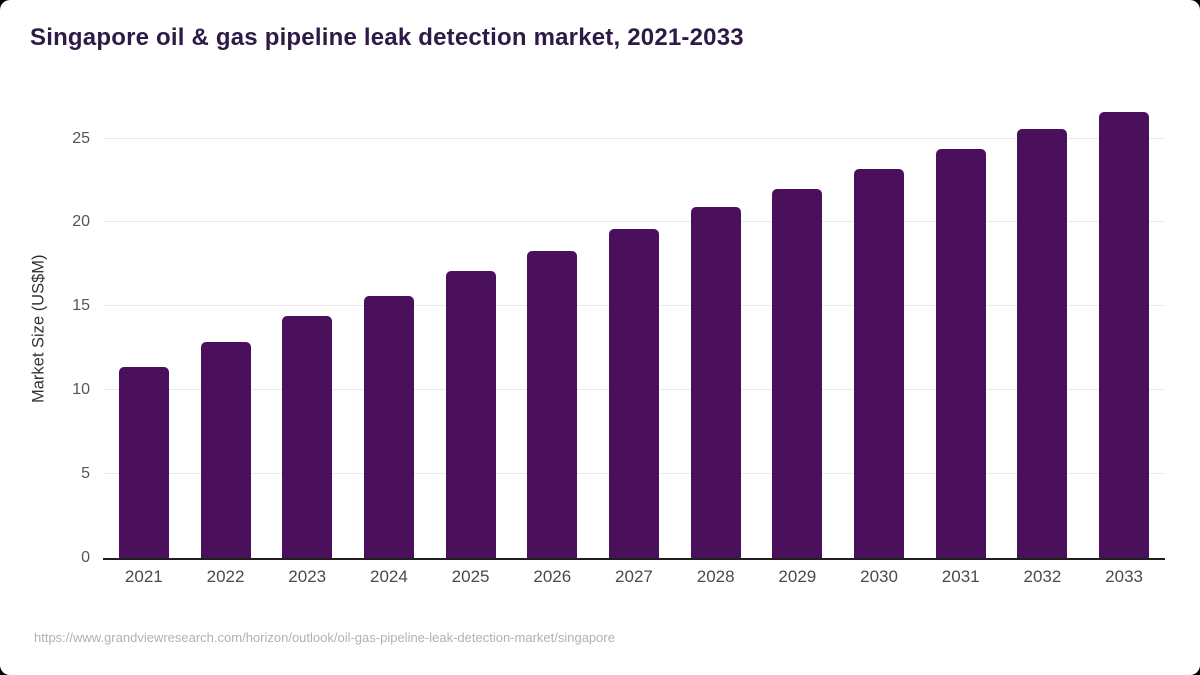 The width and height of the screenshot is (1200, 675). What do you see at coordinates (307, 576) in the screenshot?
I see `x-tick-label: 2023` at bounding box center [307, 576].